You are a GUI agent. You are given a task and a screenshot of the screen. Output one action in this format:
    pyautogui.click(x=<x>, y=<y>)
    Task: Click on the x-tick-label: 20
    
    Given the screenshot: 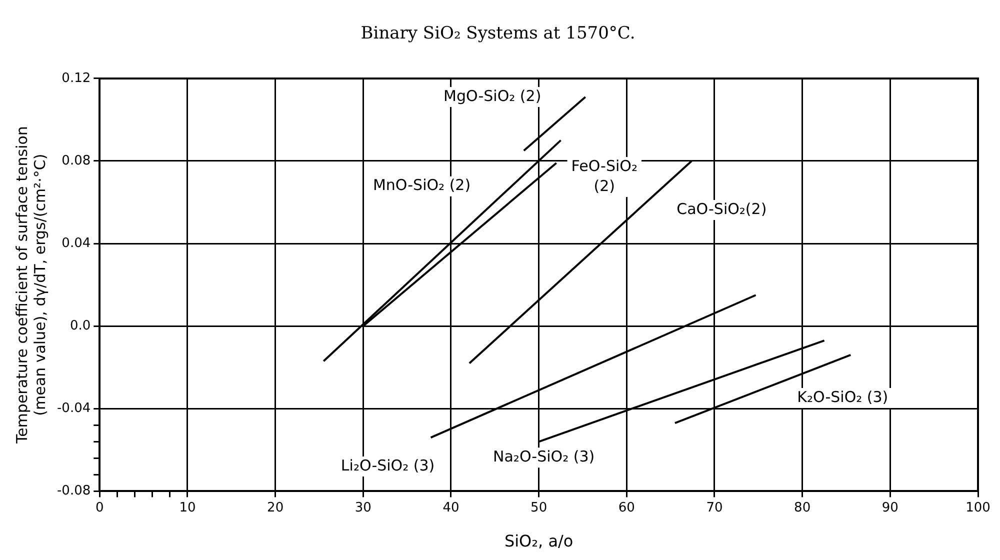 What is the action you would take?
    pyautogui.click(x=275, y=508)
    